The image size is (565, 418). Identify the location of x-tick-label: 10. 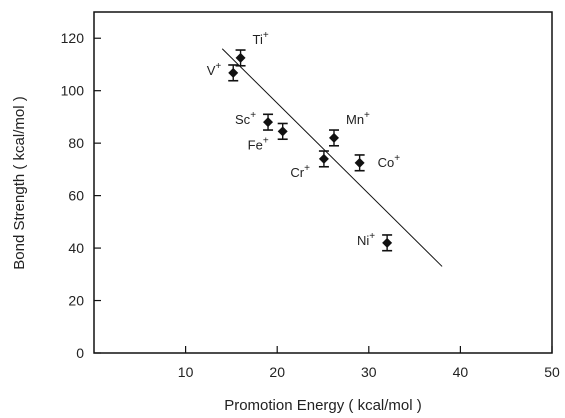
(186, 372).